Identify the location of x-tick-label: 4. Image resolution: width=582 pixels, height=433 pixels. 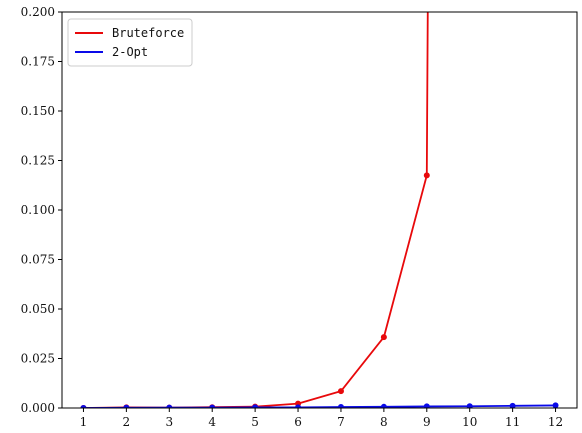
(212, 422).